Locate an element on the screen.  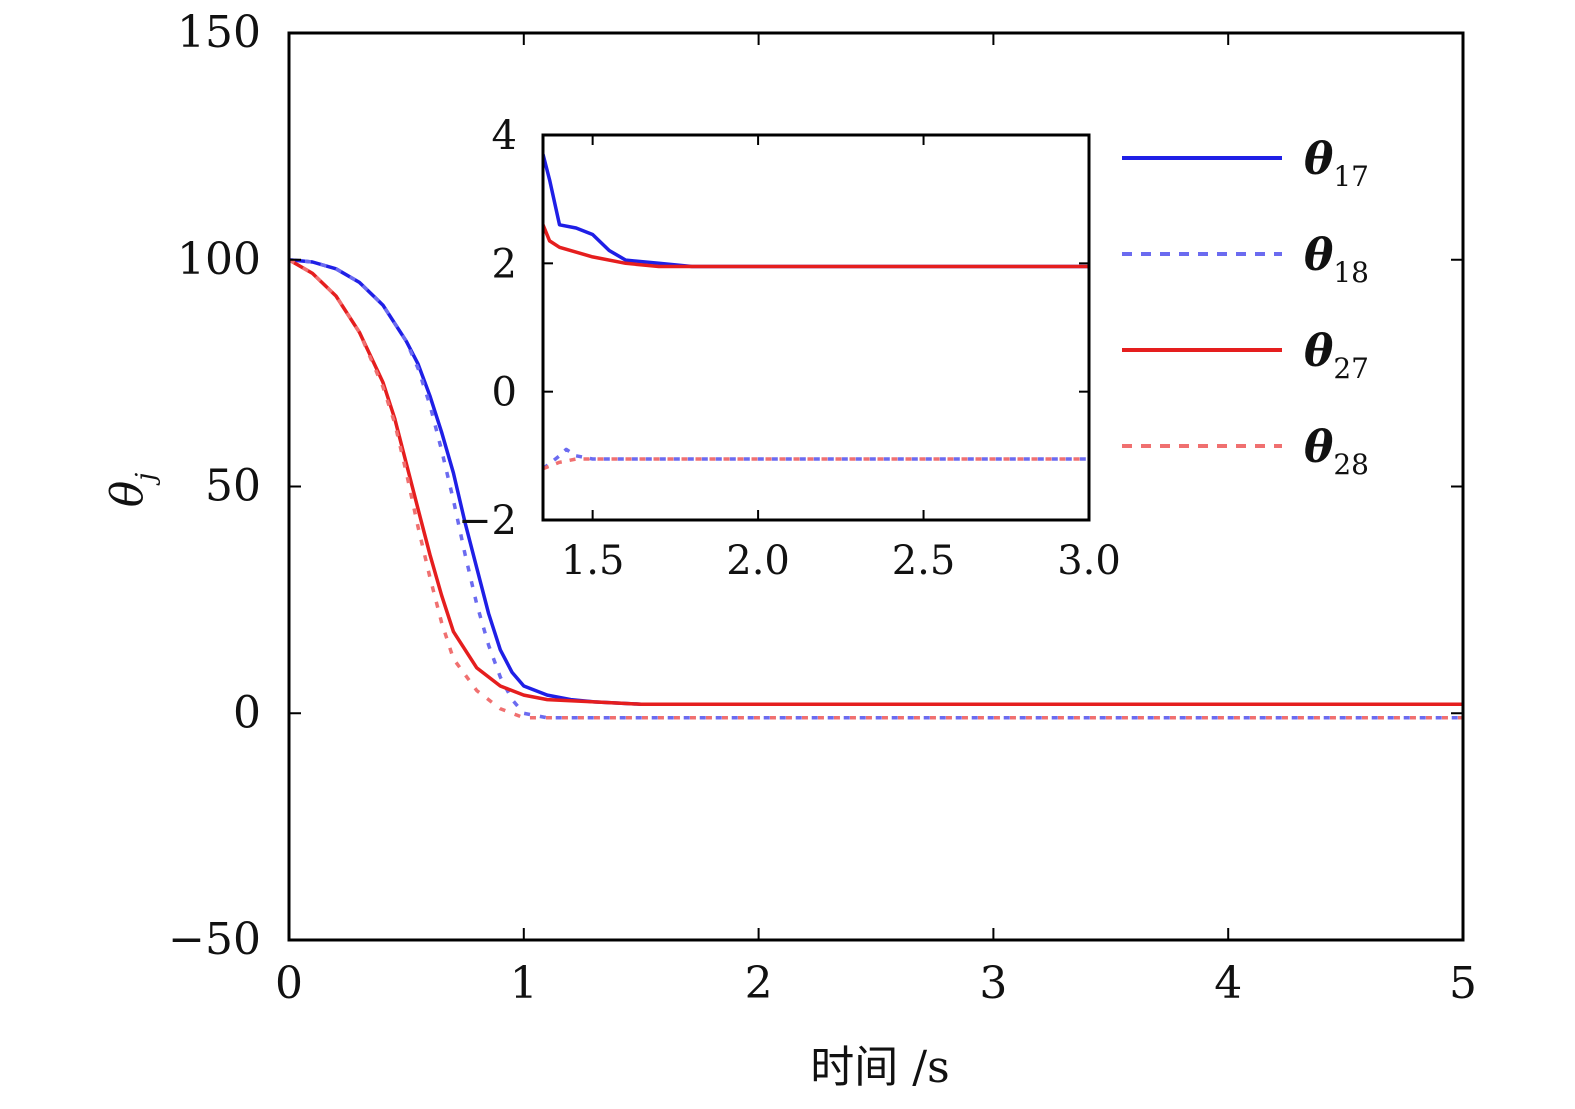
inset-x-tick-label: 2.0 is located at coordinates (758, 561).